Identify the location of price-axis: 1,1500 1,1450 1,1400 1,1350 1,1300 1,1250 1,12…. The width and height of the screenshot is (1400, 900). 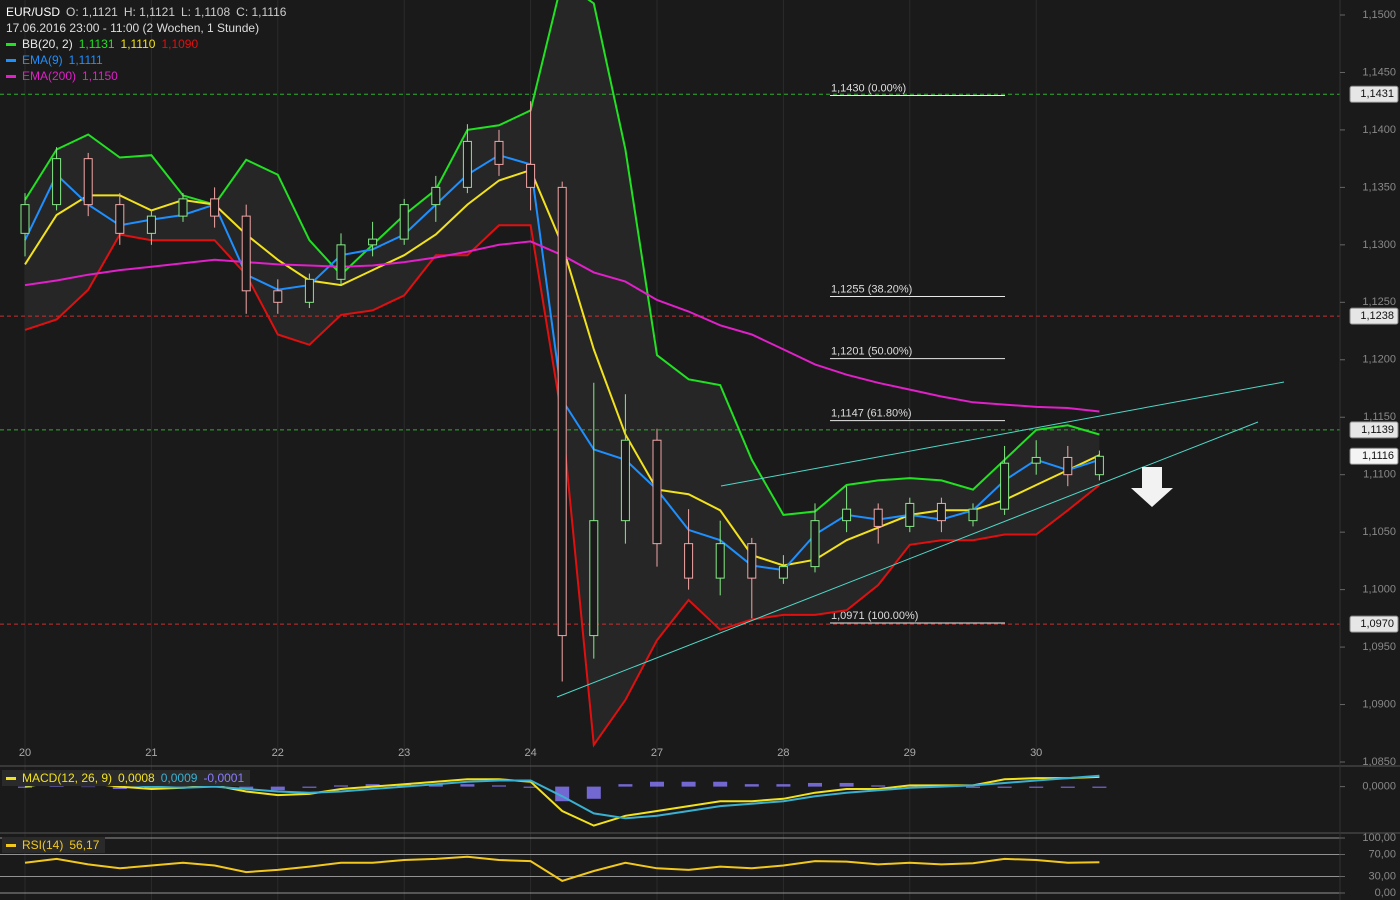
(1369, 454).